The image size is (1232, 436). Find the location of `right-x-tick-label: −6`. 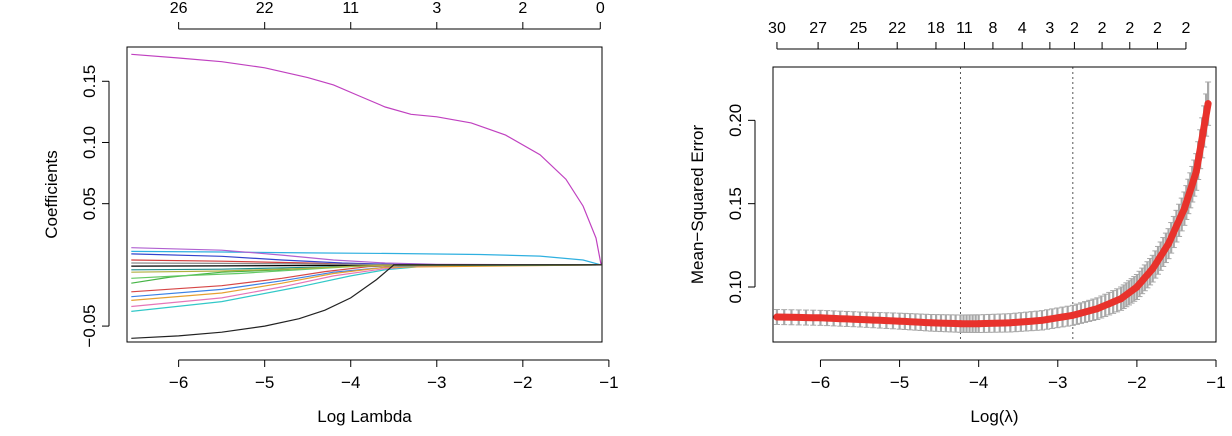

right-x-tick-label: −6 is located at coordinates (820, 382).